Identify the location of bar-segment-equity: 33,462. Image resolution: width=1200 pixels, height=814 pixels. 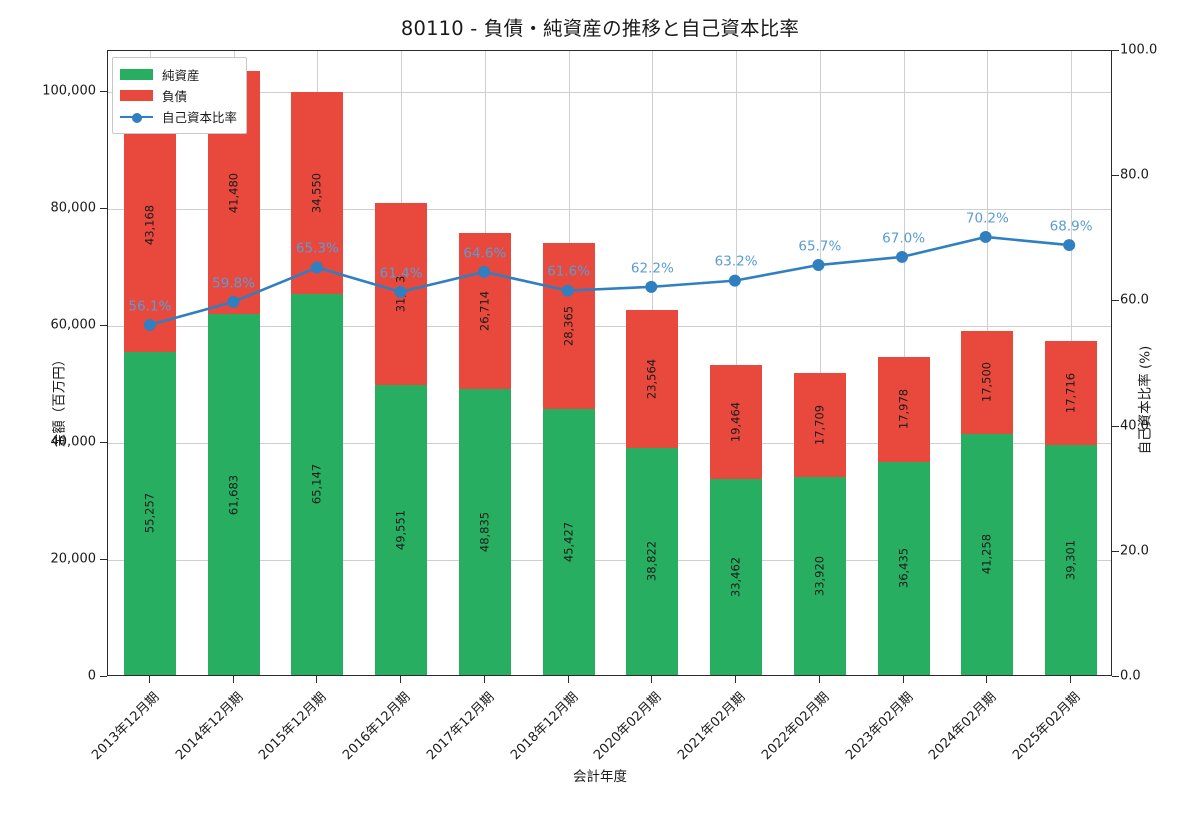
(736, 577).